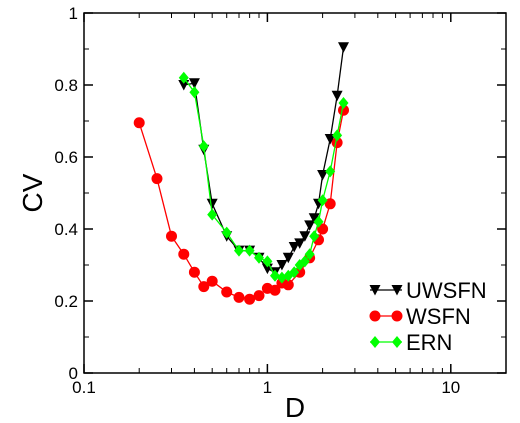  What do you see at coordinates (73, 13) in the screenshot?
I see `y-tick-label: 1` at bounding box center [73, 13].